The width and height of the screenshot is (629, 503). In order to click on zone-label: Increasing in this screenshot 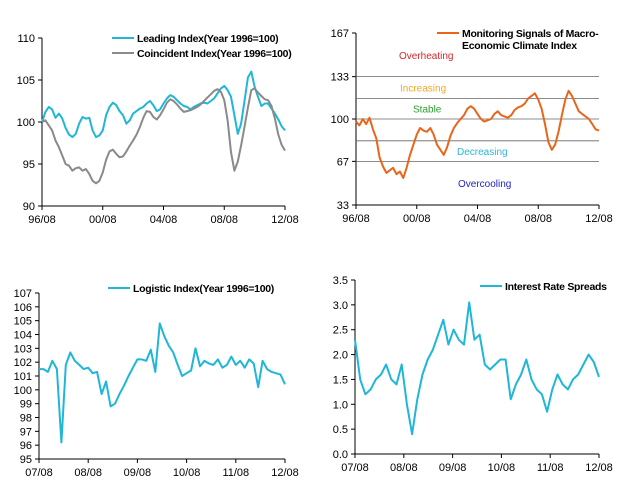, I will do `click(423, 89)`.